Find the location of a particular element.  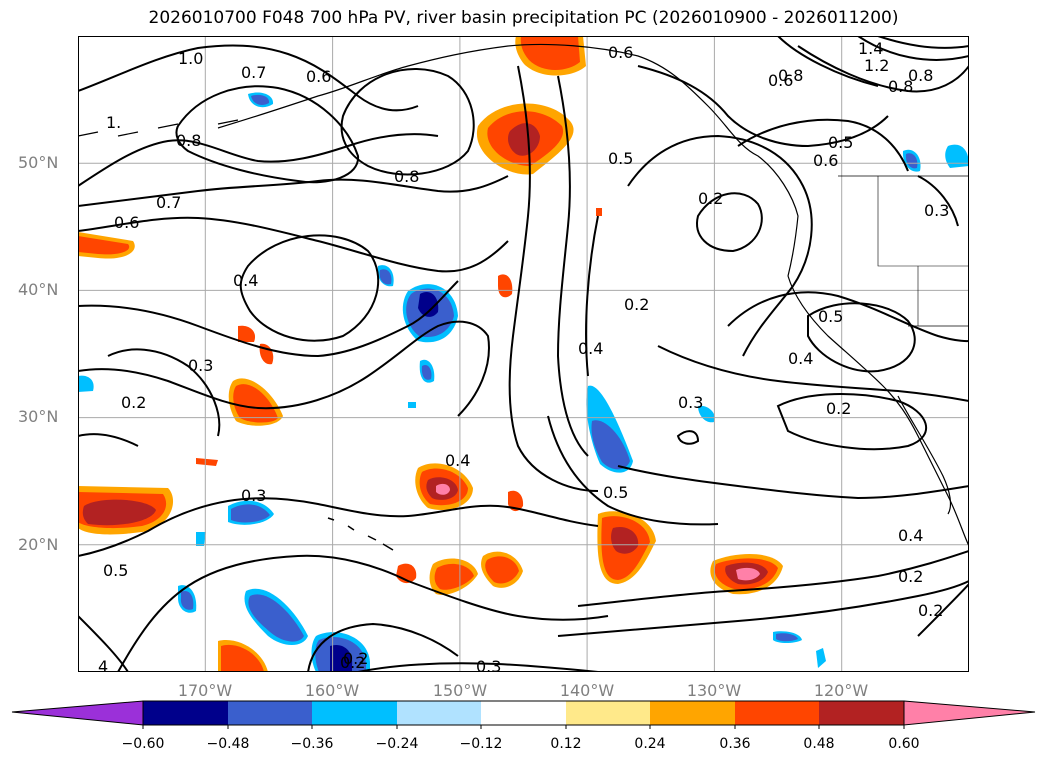

colorbar-under-arrow is located at coordinates (77, 713).